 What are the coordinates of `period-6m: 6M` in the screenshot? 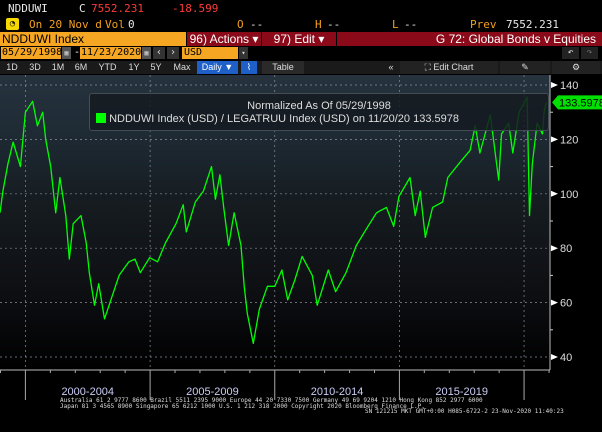 It's located at (81, 67).